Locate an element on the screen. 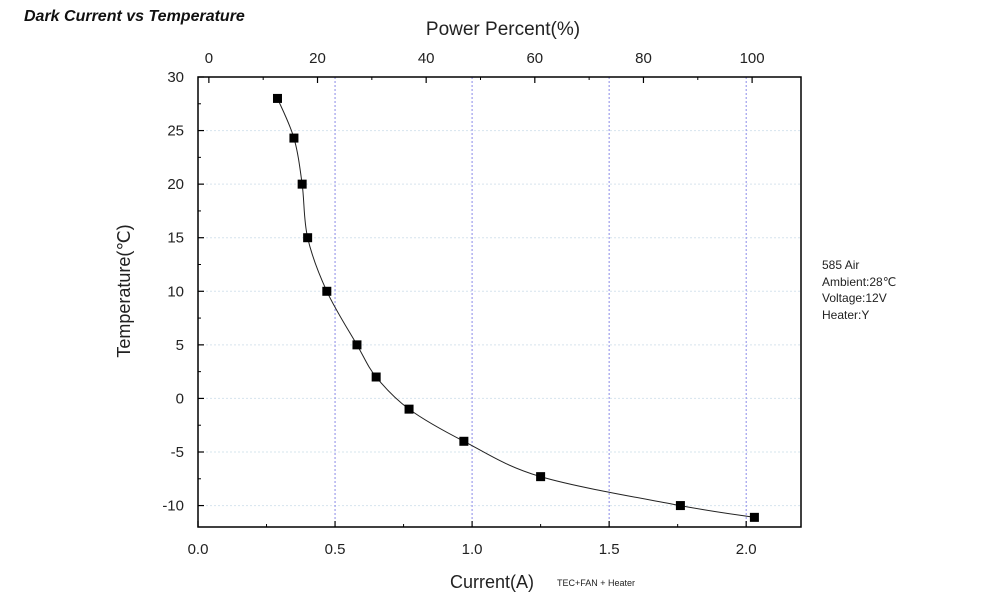  annotation-ambient: Ambient:28℃ is located at coordinates (859, 281).